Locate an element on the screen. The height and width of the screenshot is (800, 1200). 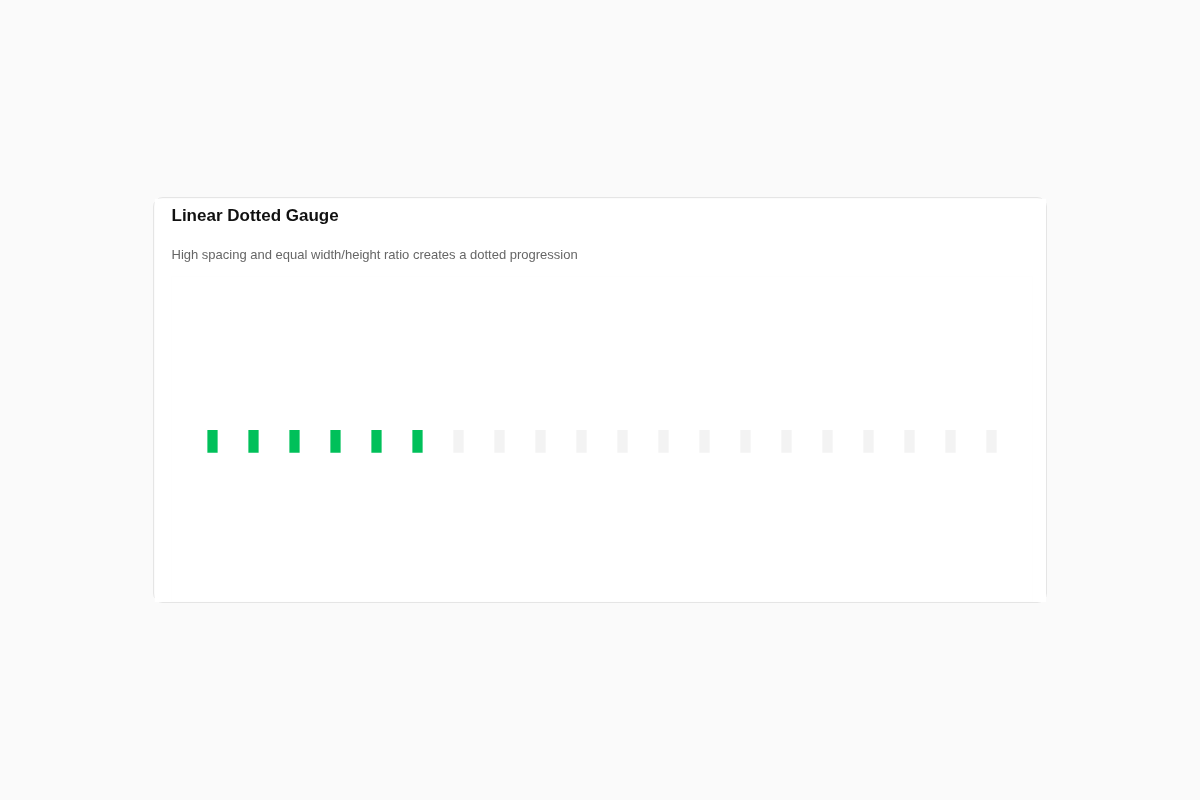
chart-title: Linear Dotted Gauge is located at coordinates (255, 215).